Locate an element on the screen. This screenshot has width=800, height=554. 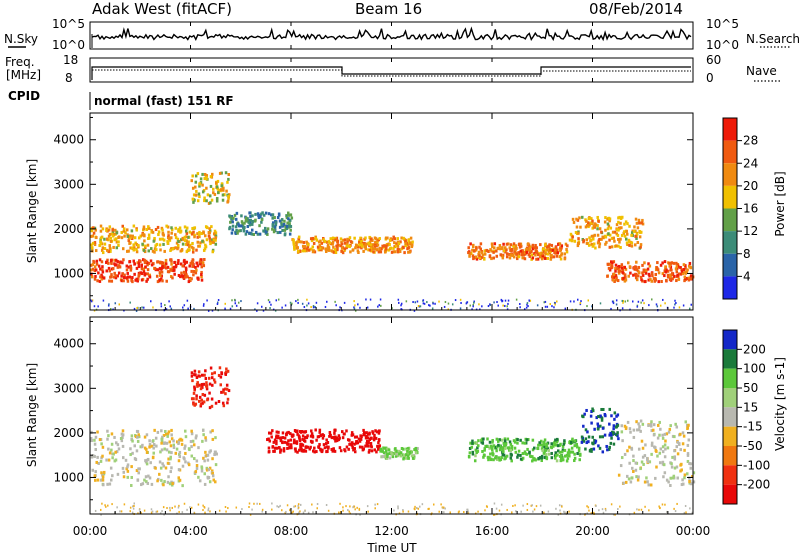
colorbar-swatch is located at coordinates (730, 242).